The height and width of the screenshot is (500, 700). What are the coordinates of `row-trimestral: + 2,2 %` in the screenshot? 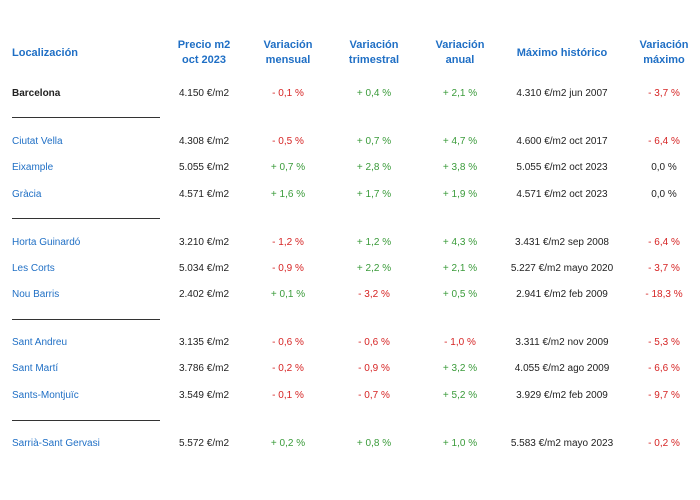 It's located at (374, 268).